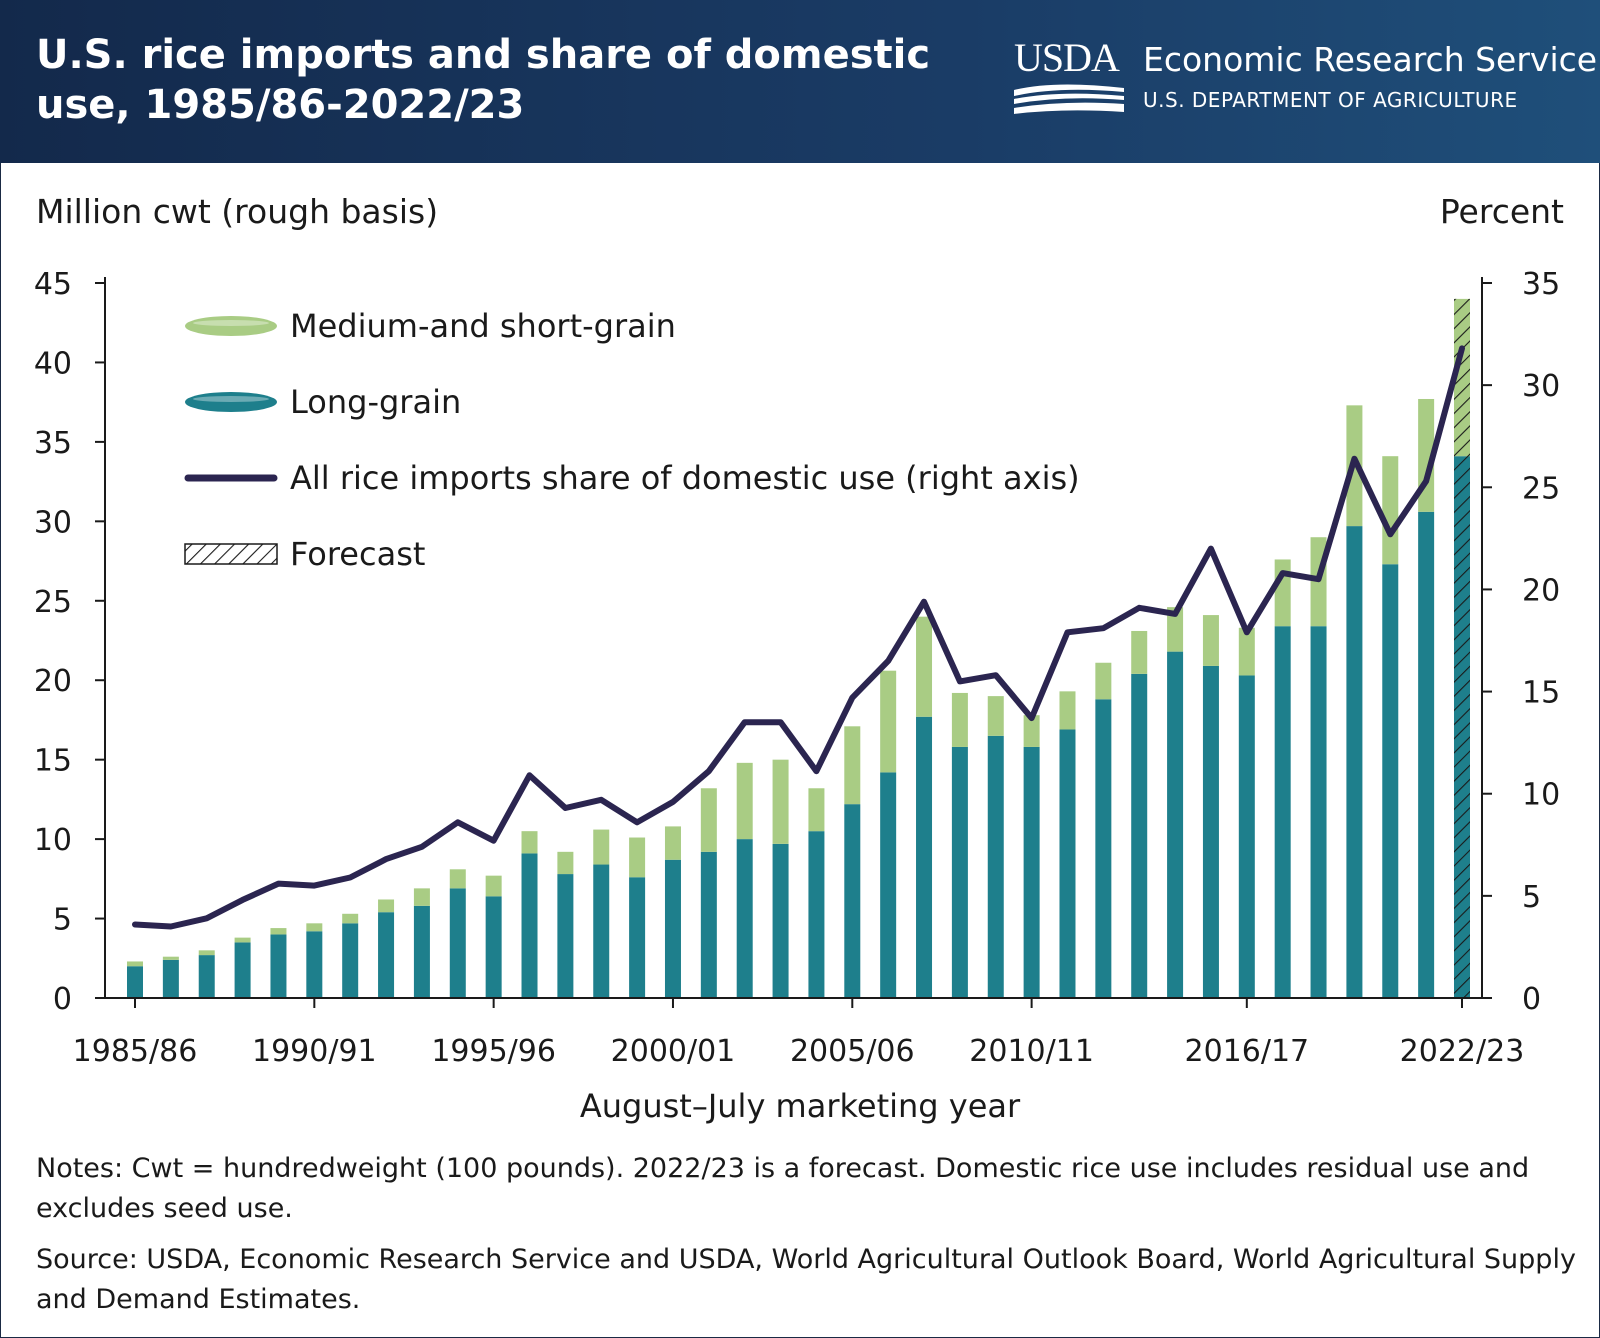 The width and height of the screenshot is (1600, 1338). I want to click on bar-medium-short-grain-2010/11, so click(1031, 731).